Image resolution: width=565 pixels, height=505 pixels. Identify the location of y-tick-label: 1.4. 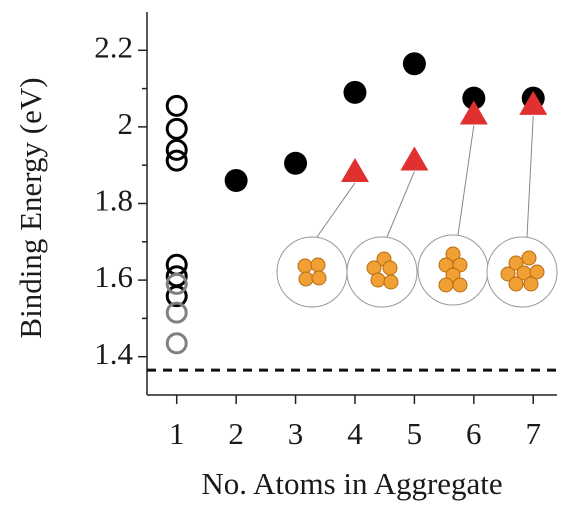
(113, 353).